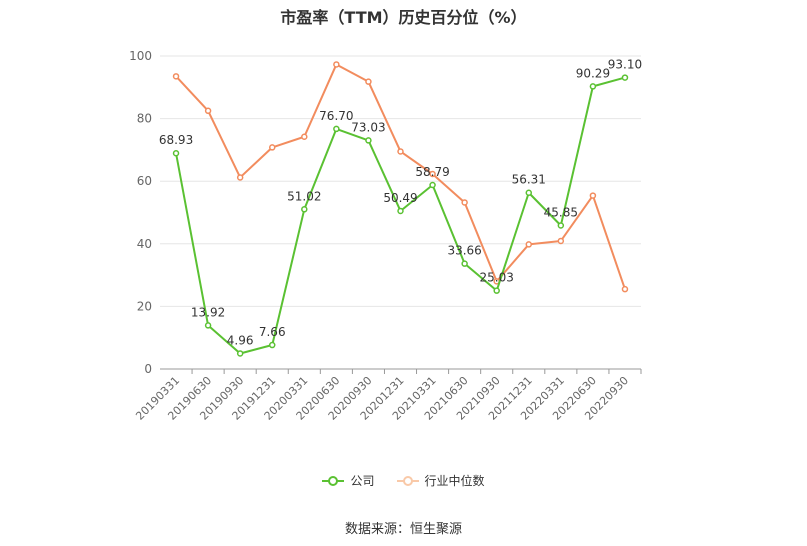 This screenshot has height=546, width=807. I want to click on y-tick-label: 100, so click(140, 56).